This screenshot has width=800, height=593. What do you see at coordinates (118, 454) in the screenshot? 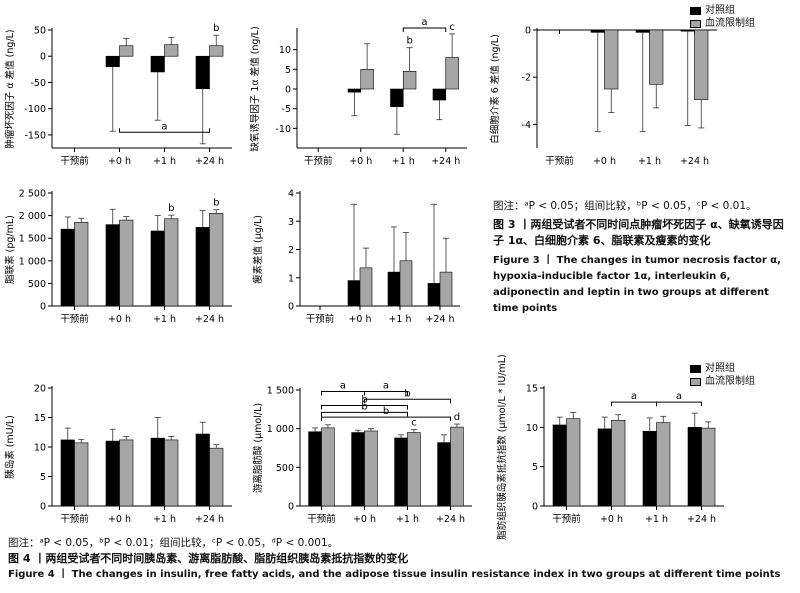
I see `chart-insulin: 胰岛素 (mU/L) 0 5 10 15 20 干预前 +0 h +1 h +24 h` at bounding box center [118, 454].